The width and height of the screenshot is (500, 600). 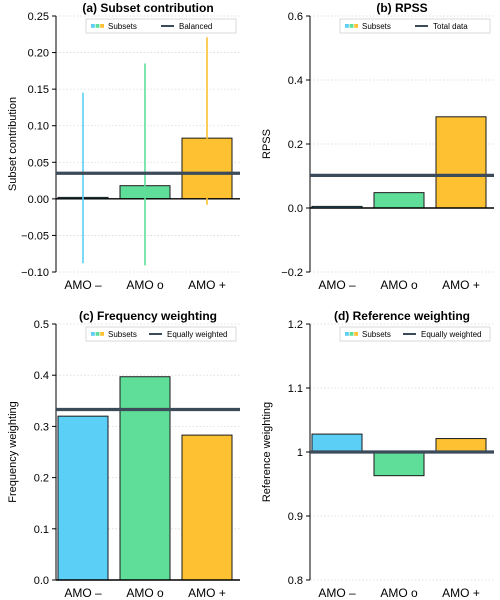 What do you see at coordinates (376, 334) in the screenshot?
I see `panel-4-legend-subsets-label: Subsets` at bounding box center [376, 334].